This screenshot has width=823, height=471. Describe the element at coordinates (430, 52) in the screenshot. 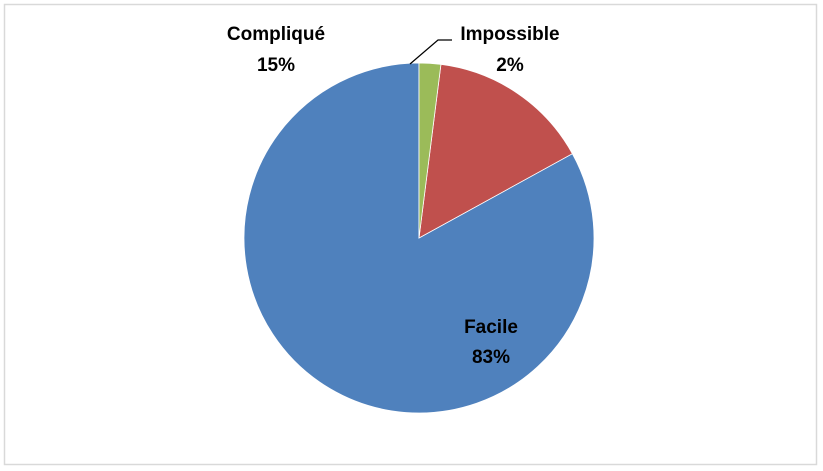

I see `leader-line-impossible` at that location.